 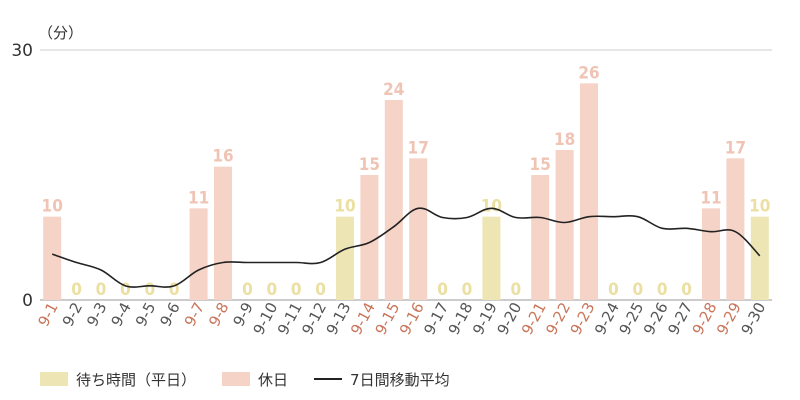 I want to click on x-tick-label: 9-14, so click(x=363, y=318).